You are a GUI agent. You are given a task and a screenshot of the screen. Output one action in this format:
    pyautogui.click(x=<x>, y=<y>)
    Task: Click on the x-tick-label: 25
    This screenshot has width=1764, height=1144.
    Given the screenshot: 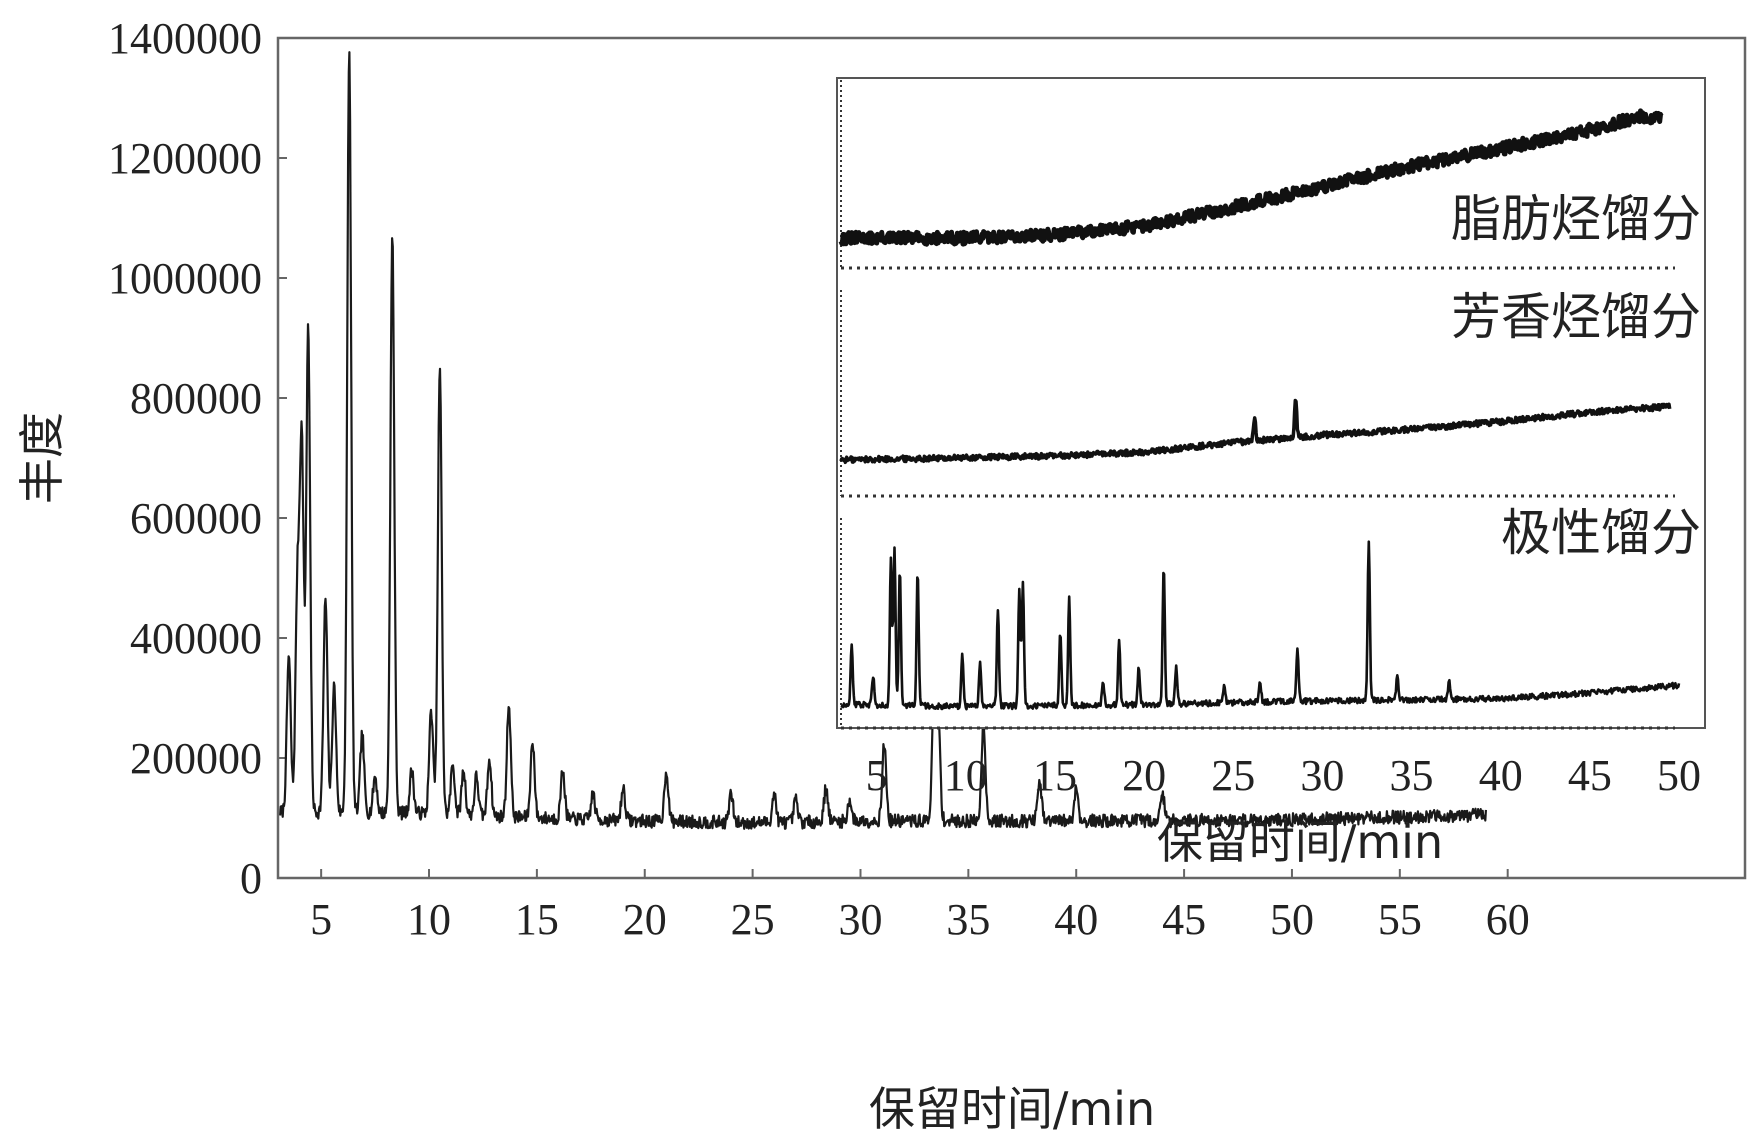 What is the action you would take?
    pyautogui.click(x=753, y=919)
    